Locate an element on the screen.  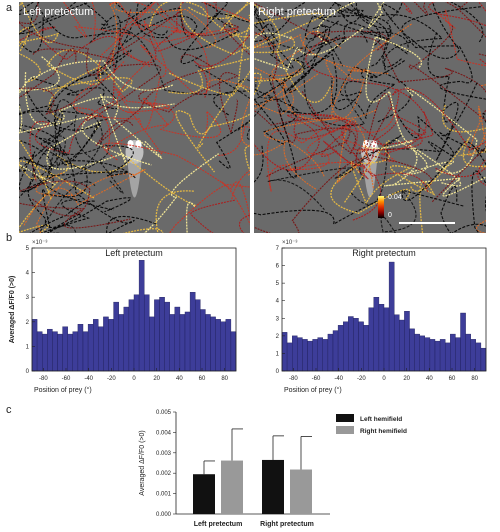
y-tick-label: 0.002 is located at coordinates (164, 474).